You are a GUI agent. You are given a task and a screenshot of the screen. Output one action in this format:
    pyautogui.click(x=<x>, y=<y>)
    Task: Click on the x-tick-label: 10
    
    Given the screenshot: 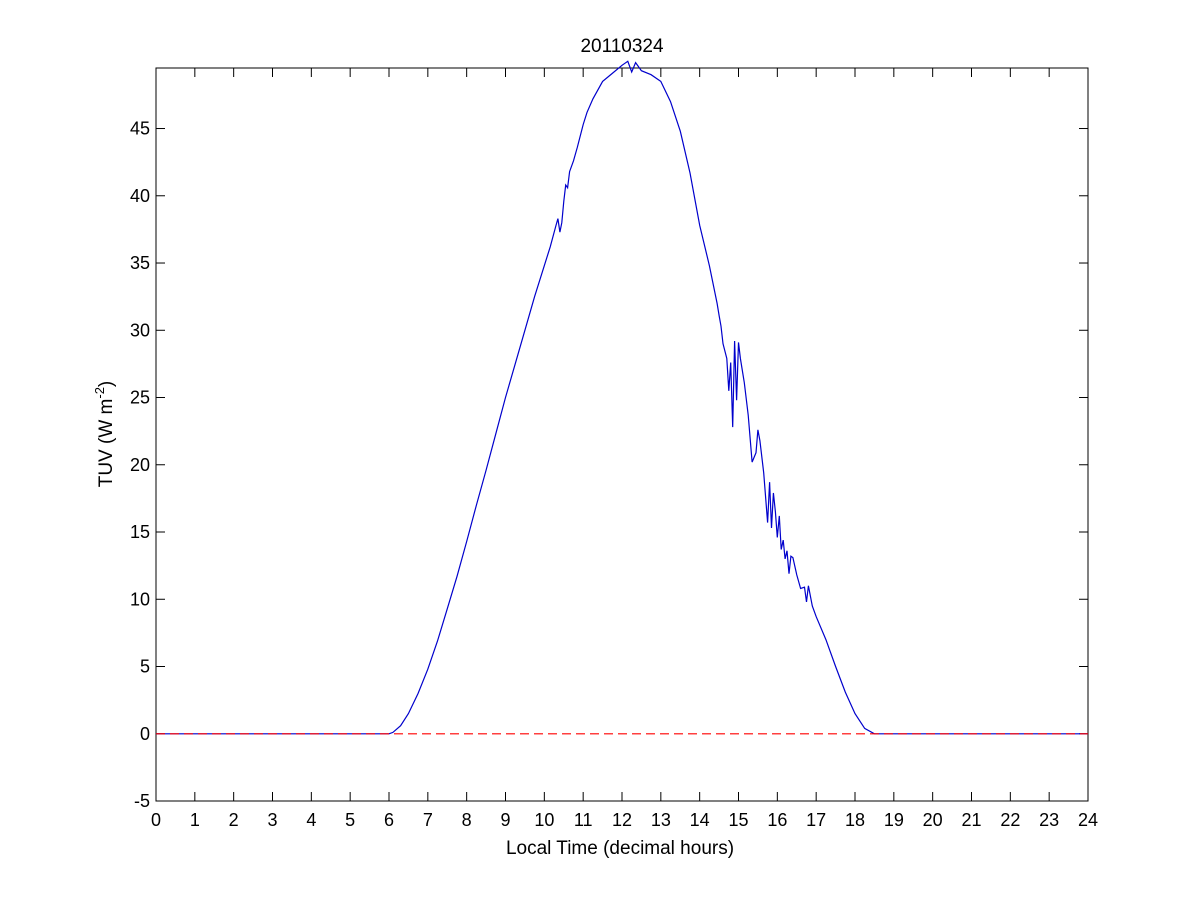 What is the action you would take?
    pyautogui.click(x=544, y=820)
    